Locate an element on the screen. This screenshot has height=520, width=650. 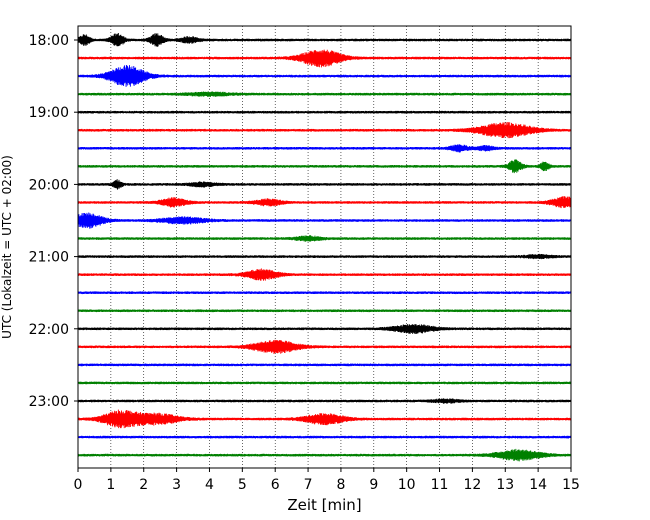
y-tick-label: 19:00 is located at coordinates (49, 113).